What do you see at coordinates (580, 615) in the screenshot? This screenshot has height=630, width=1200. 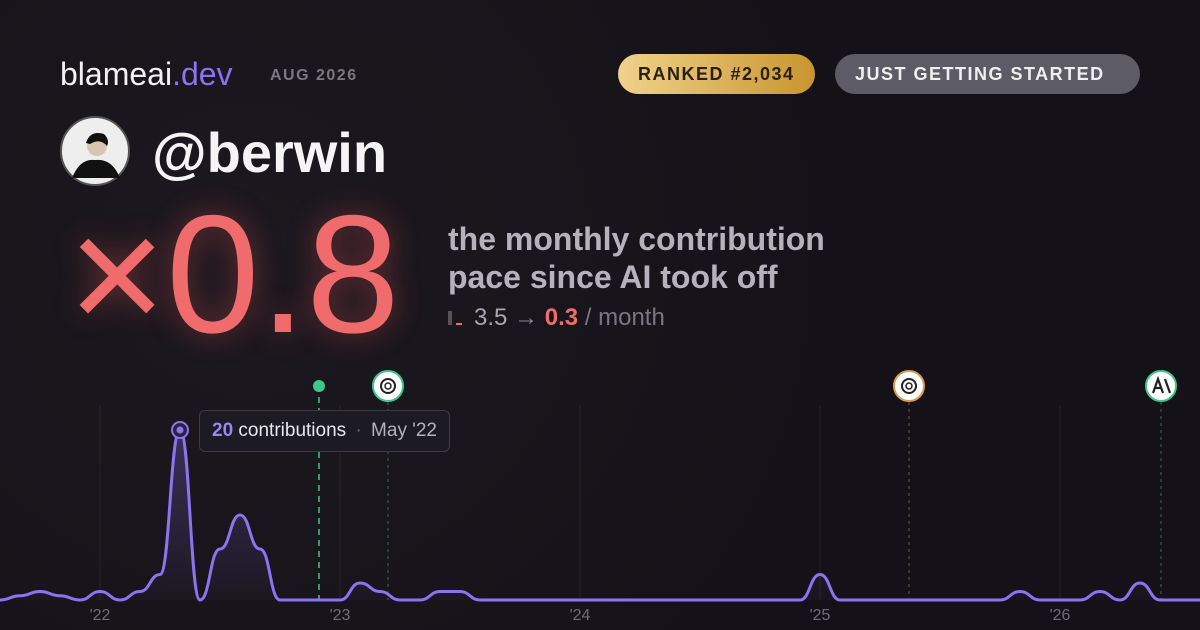 I see `x-tick-label: '24` at bounding box center [580, 615].